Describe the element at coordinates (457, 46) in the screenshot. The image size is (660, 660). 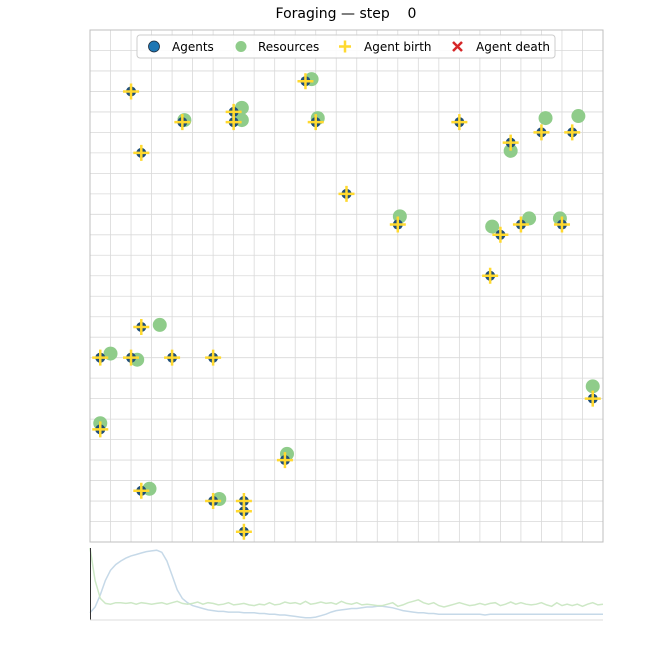
I see `legend-death-marker` at that location.